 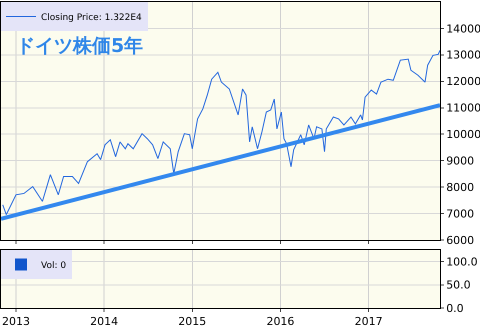 I want to click on y-tick-label: 0.0, so click(x=455, y=308).